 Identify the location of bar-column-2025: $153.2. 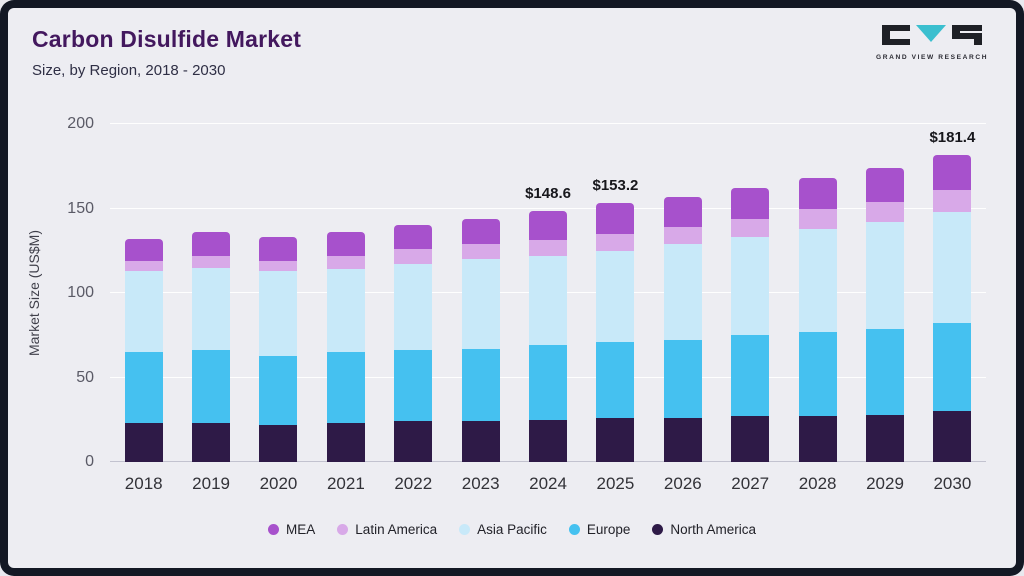
(615, 293).